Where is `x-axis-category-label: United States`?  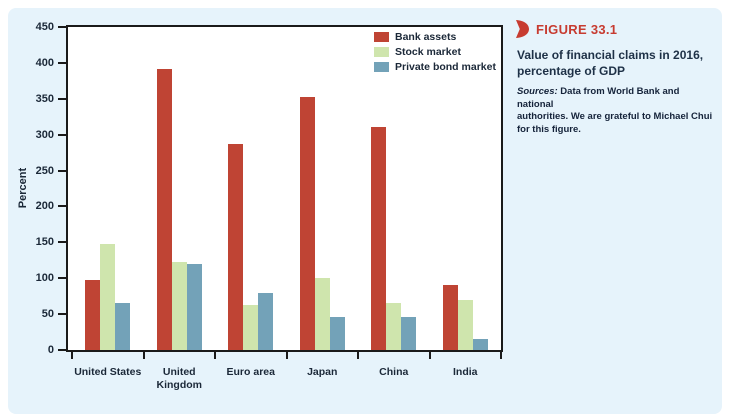 x-axis-category-label: United States is located at coordinates (108, 372).